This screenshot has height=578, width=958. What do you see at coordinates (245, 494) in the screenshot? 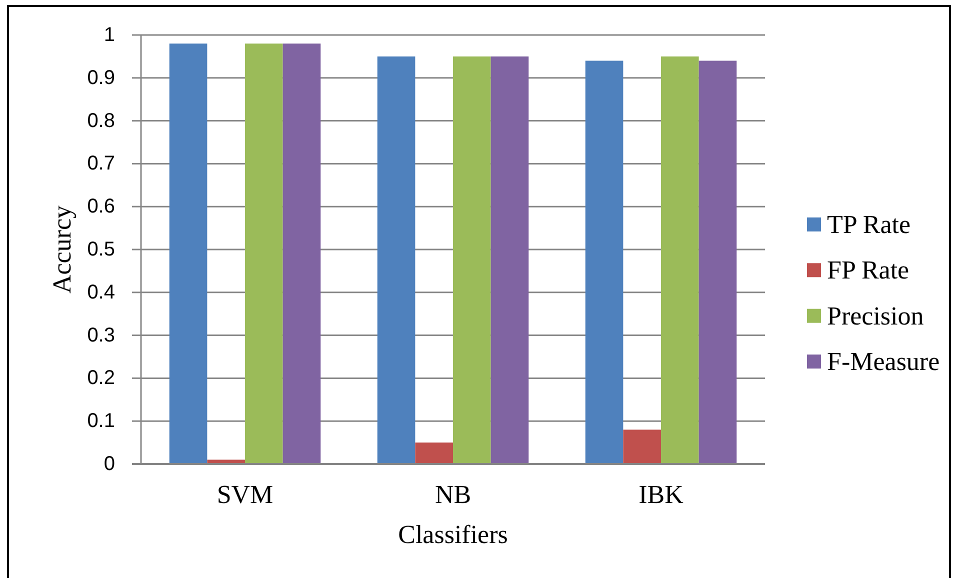
I see `x-tick-label: SVM` at bounding box center [245, 494].